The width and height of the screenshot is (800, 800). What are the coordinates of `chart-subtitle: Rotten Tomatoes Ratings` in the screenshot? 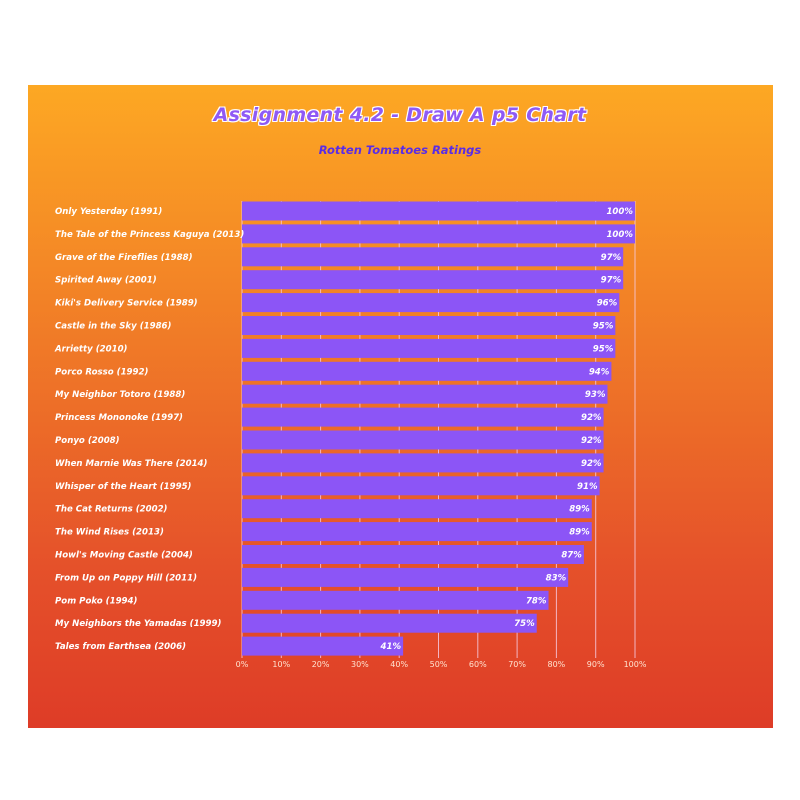 It's located at (400, 150).